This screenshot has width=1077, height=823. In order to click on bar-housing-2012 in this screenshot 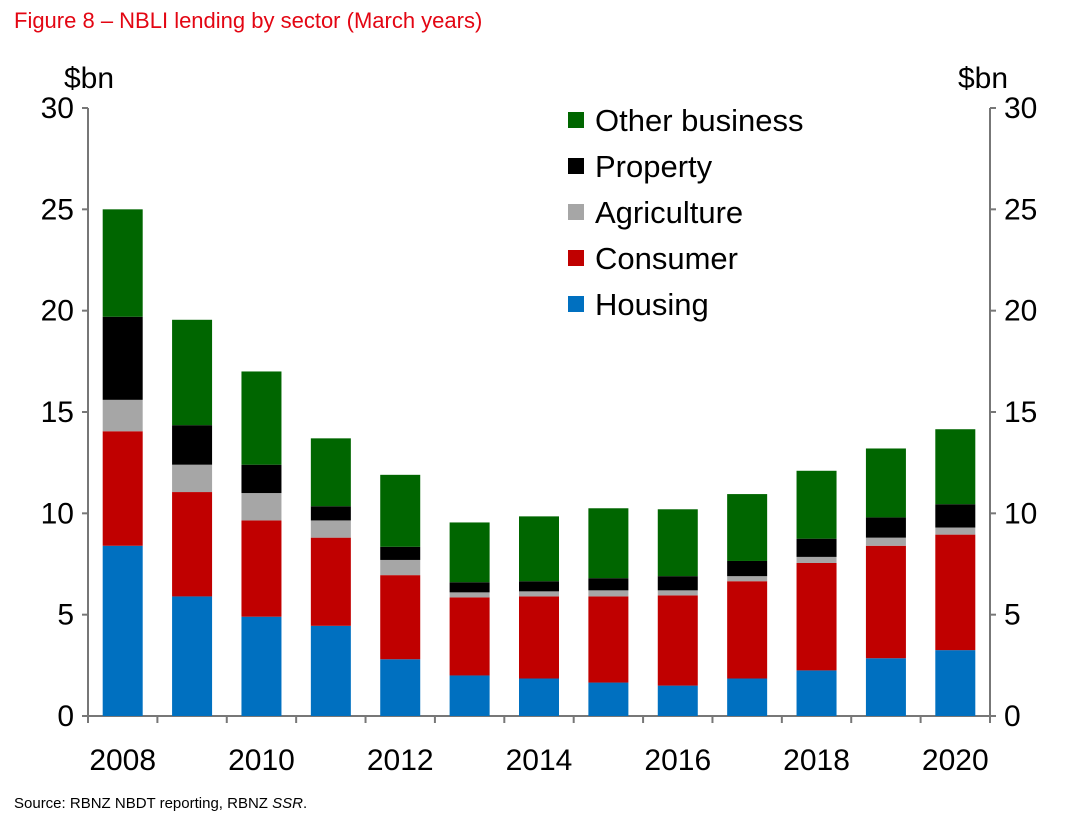, I will do `click(400, 687)`.